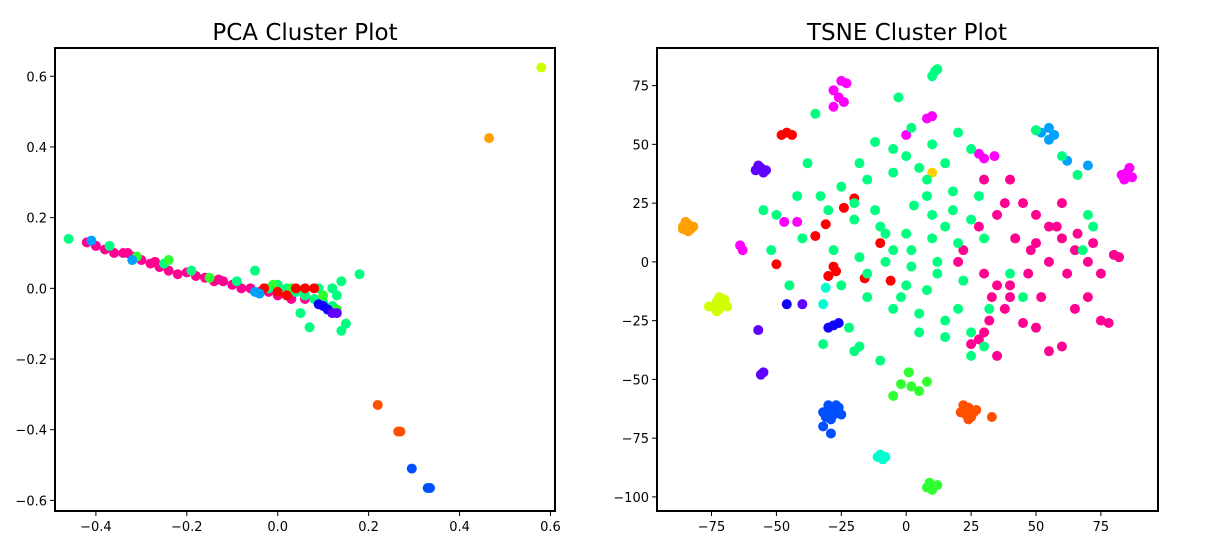 The width and height of the screenshot is (1216, 553). I want to click on y-tick-label: 0.6, so click(36, 77).